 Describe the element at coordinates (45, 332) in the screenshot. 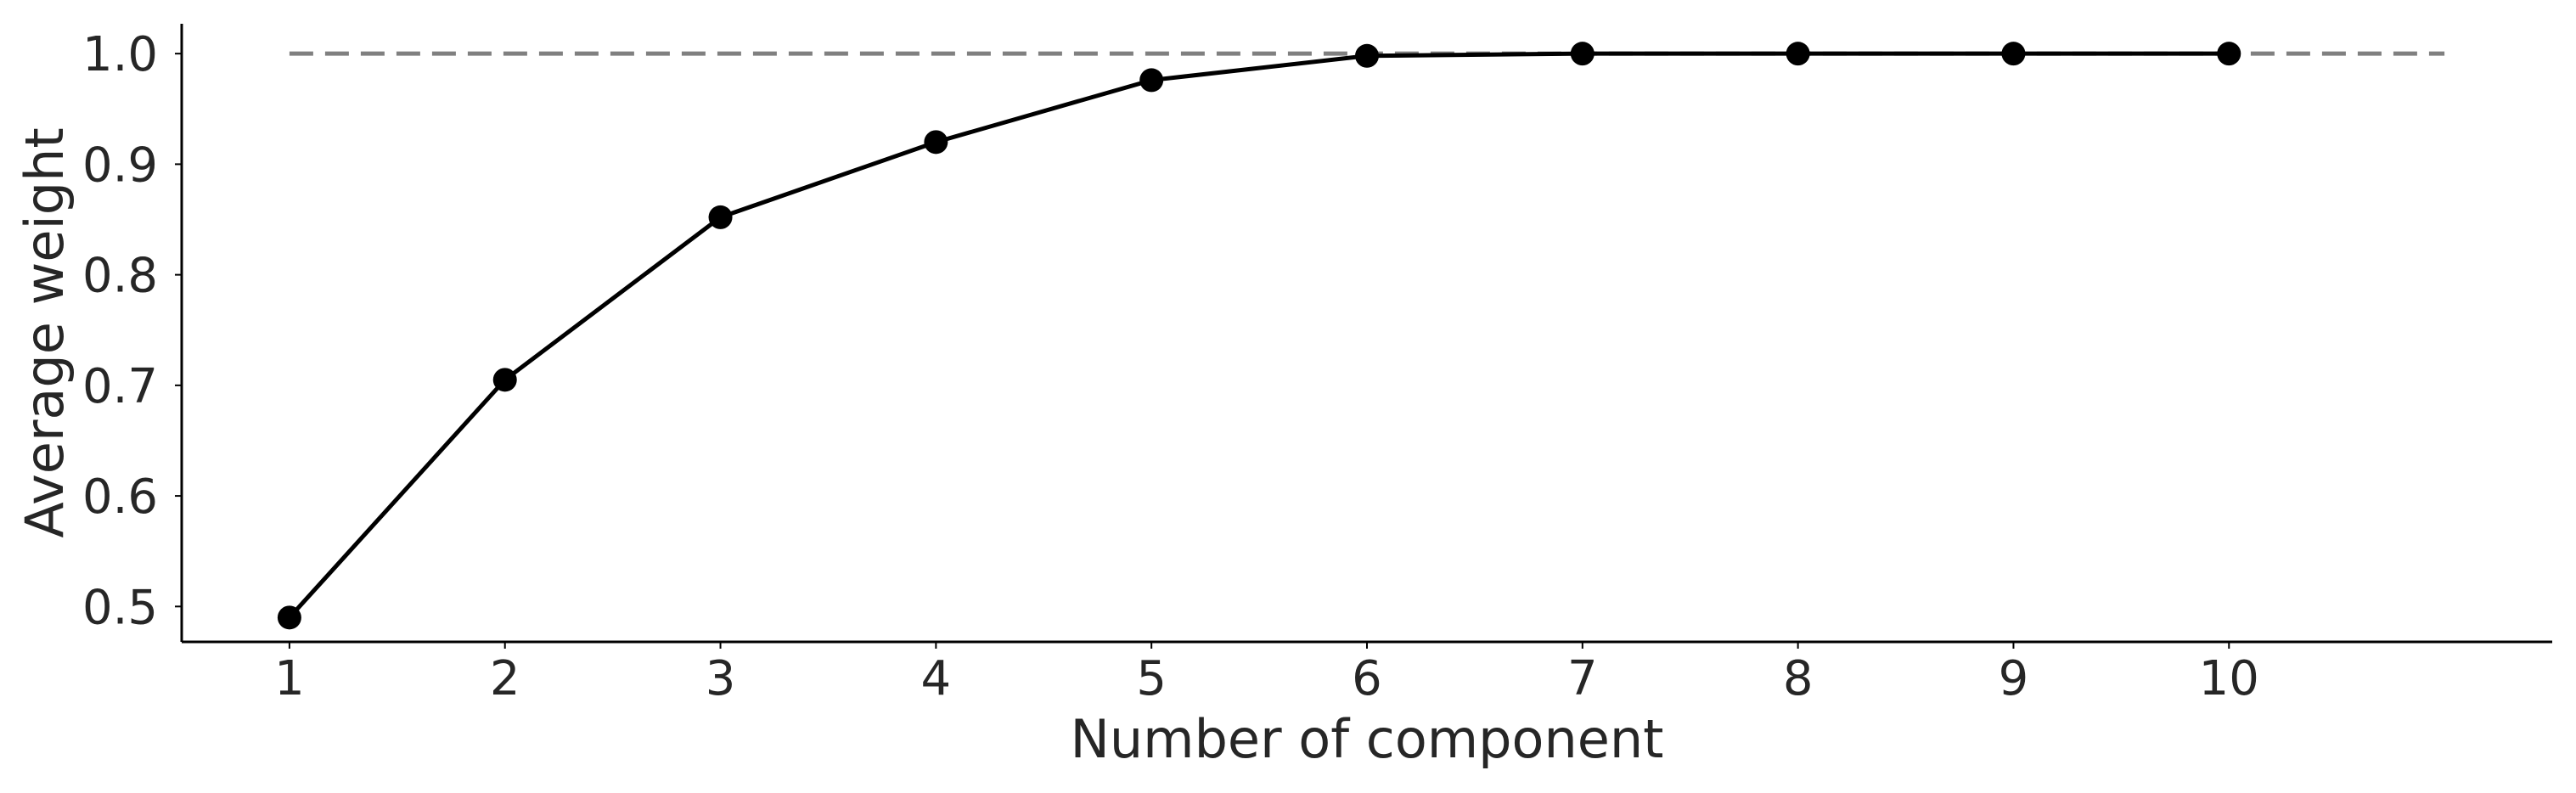

I see `y-axis-label: Average weight` at that location.